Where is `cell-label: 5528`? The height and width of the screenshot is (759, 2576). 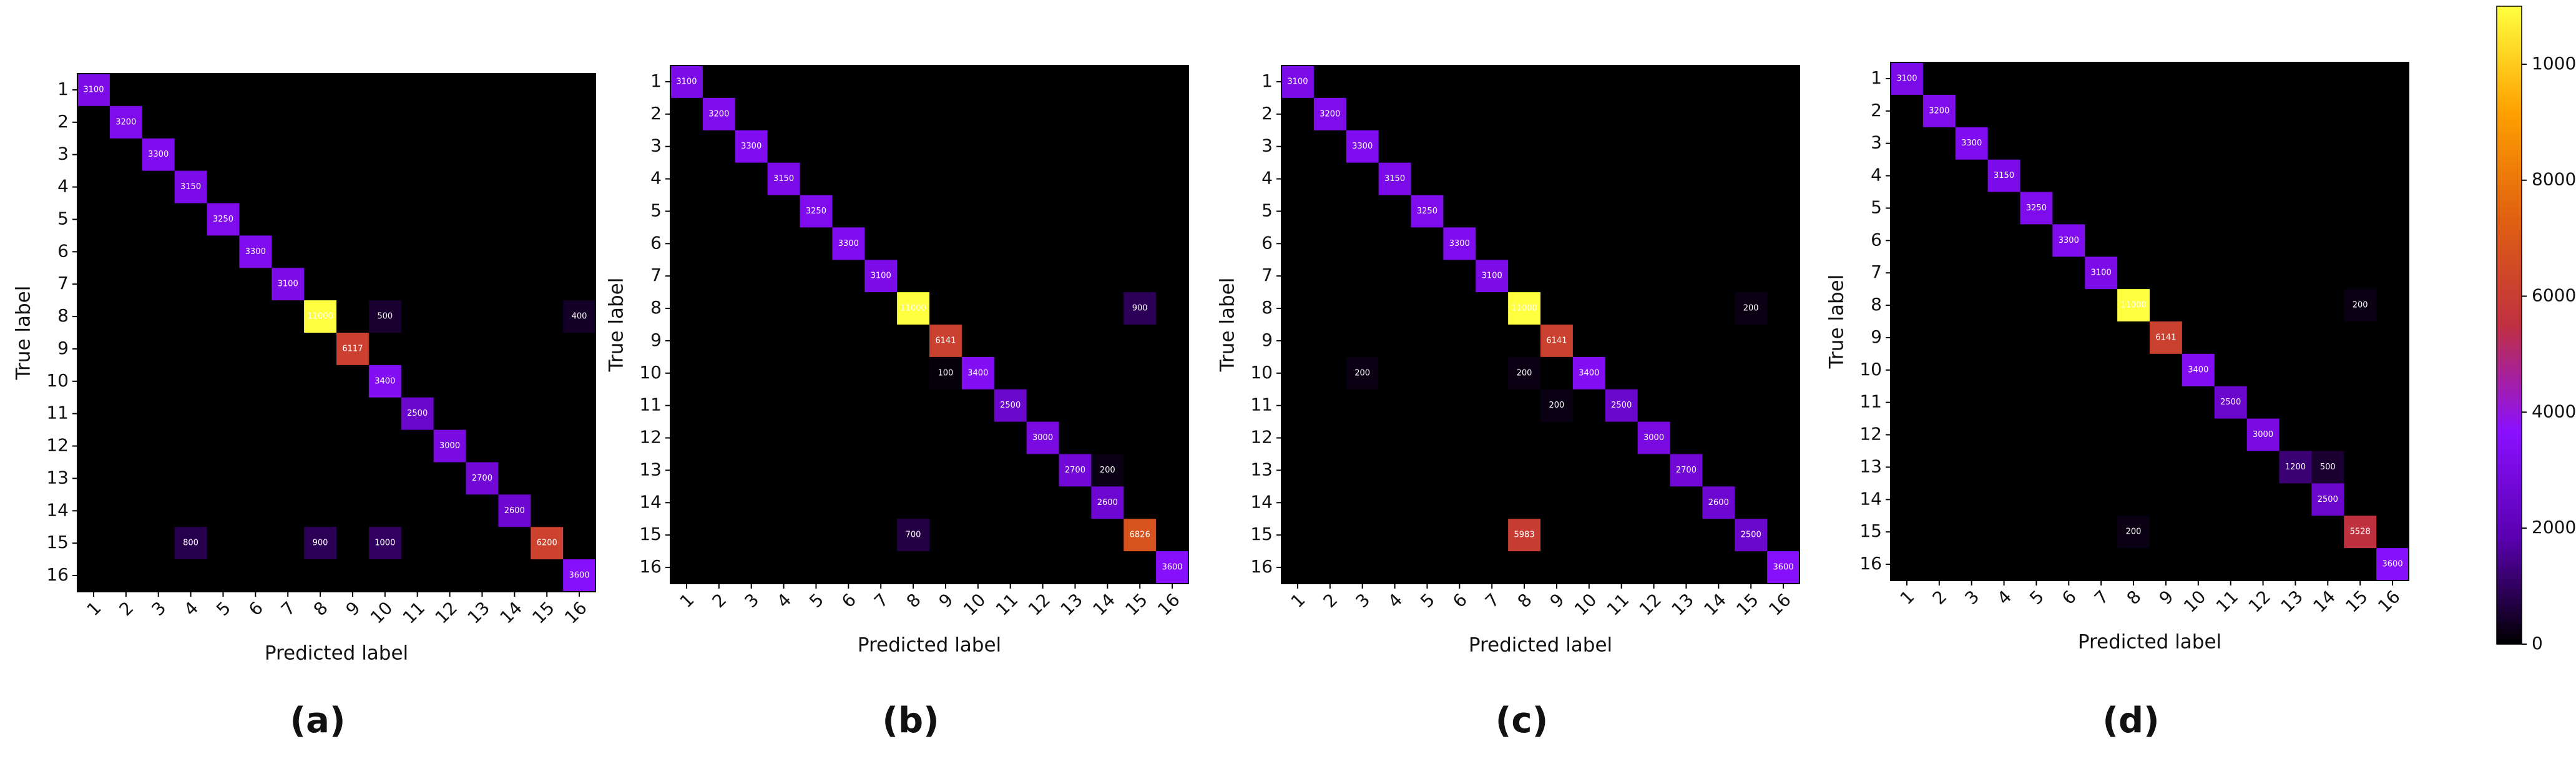
cell-label: 5528 is located at coordinates (2360, 532).